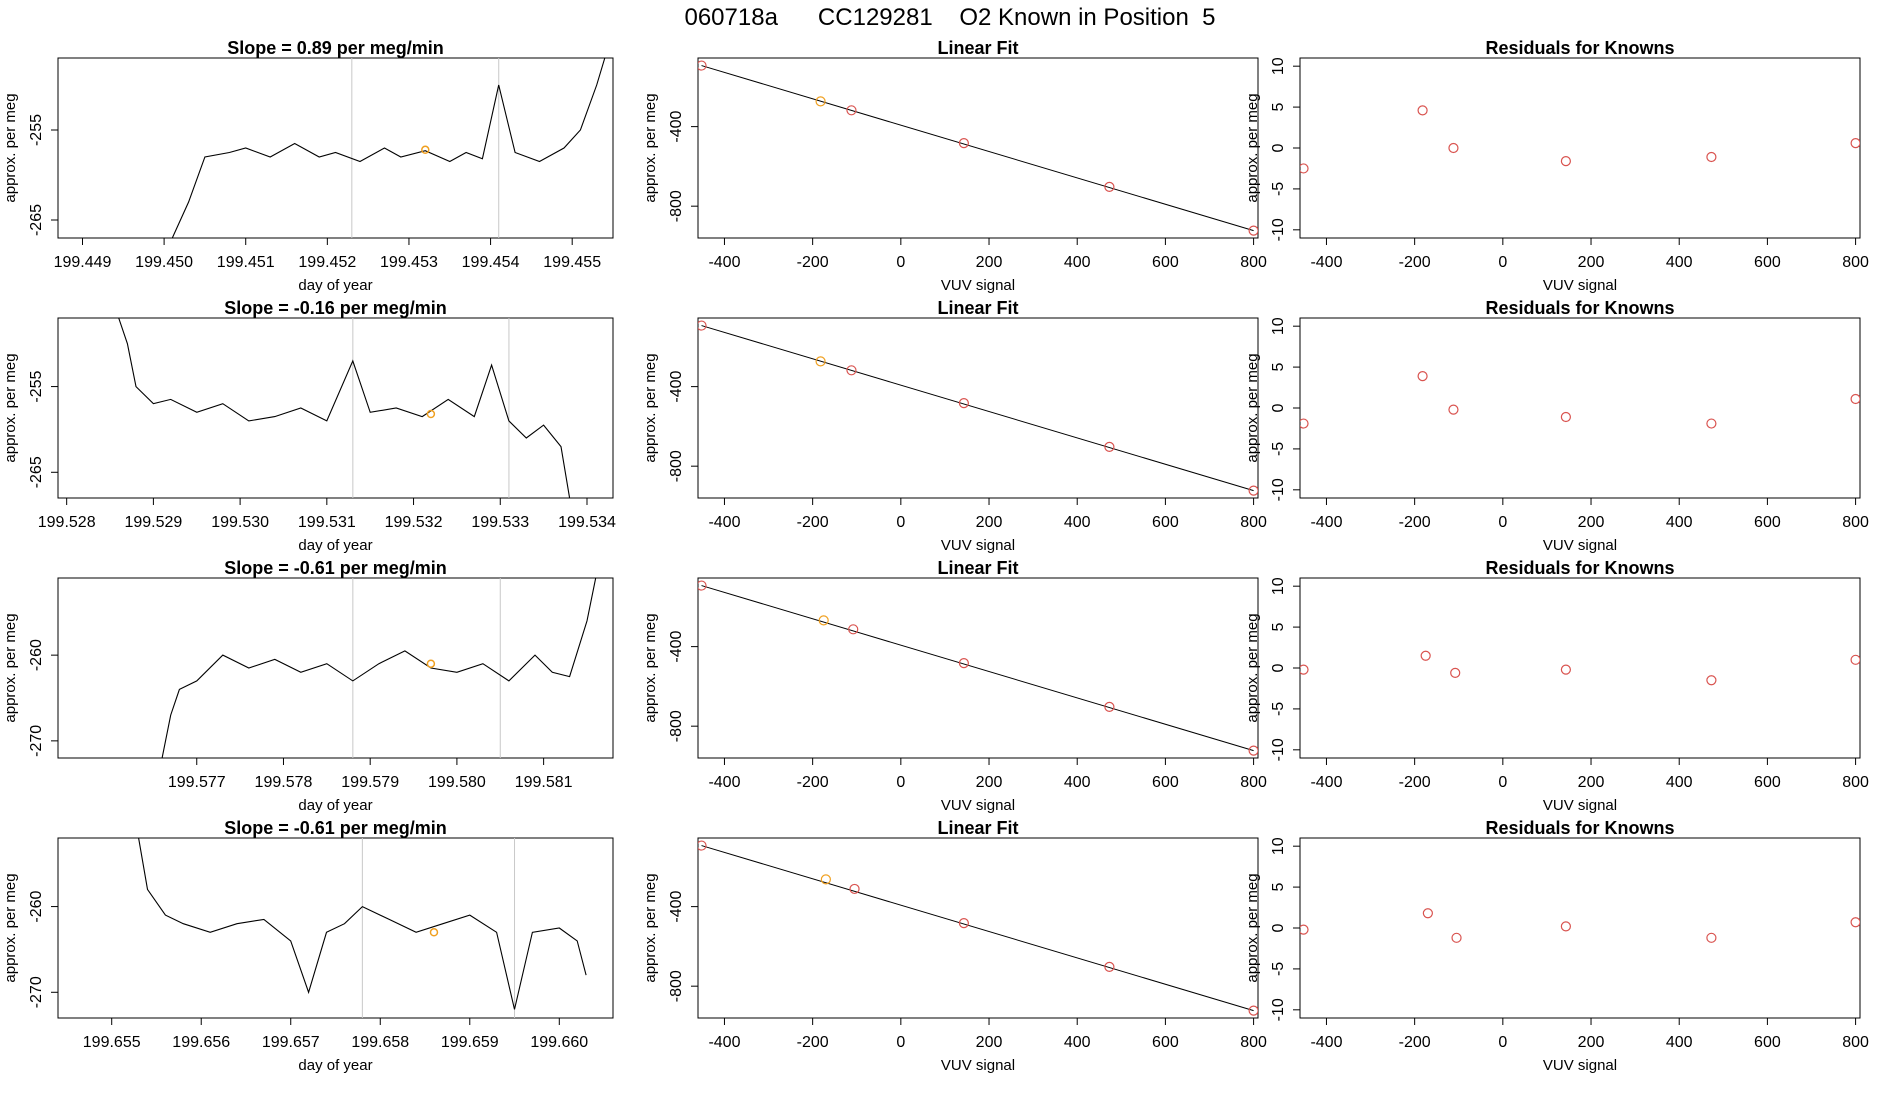  Describe the element at coordinates (414, 522) in the screenshot. I see `x-tick-label: 199.532` at that location.